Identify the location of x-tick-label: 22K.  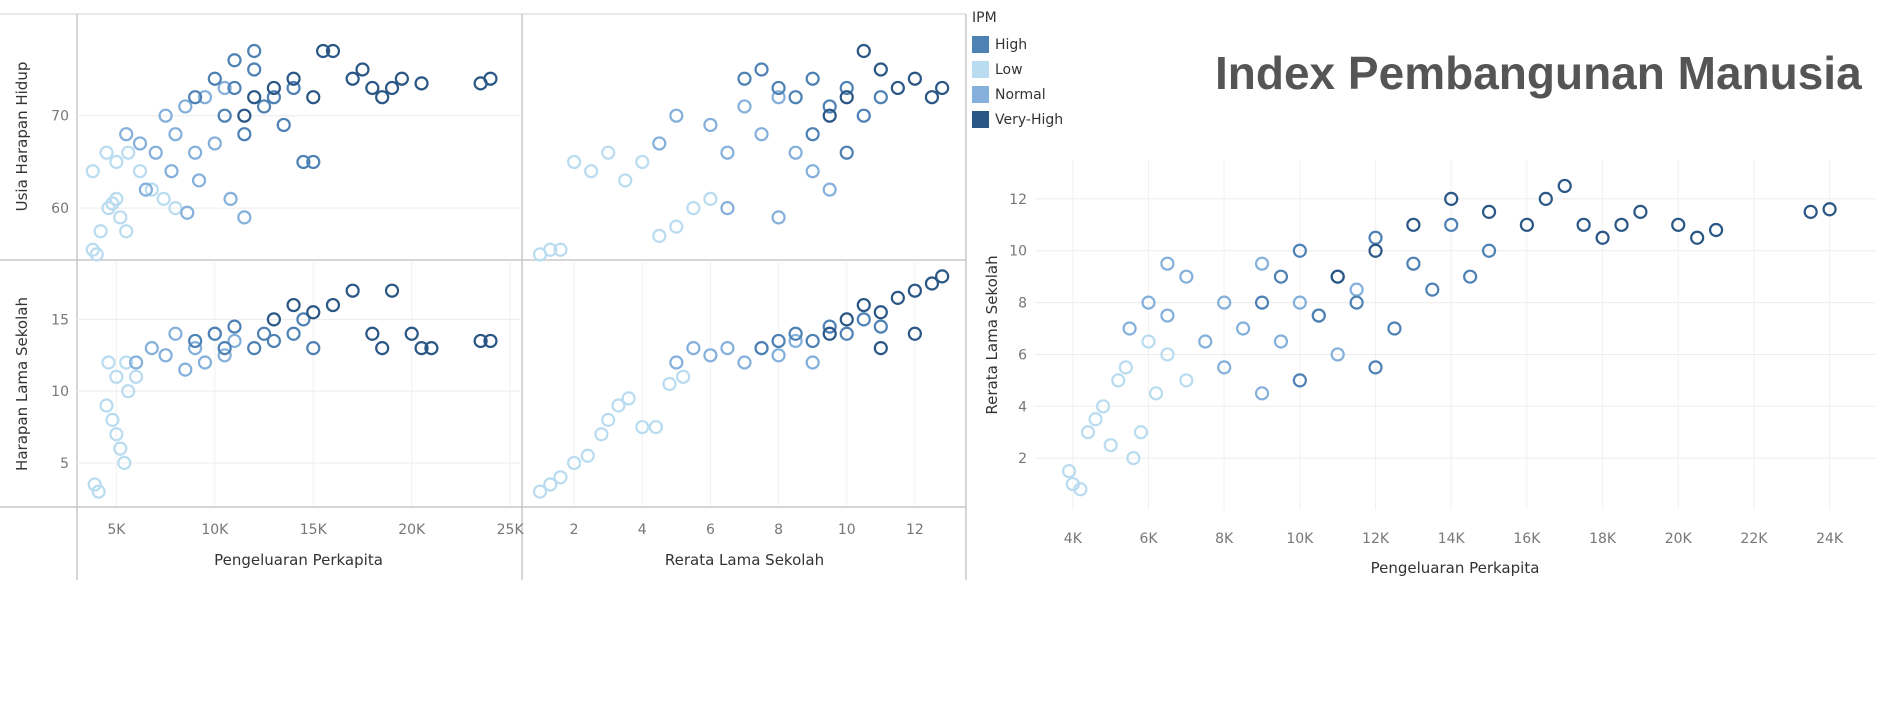
(1754, 539).